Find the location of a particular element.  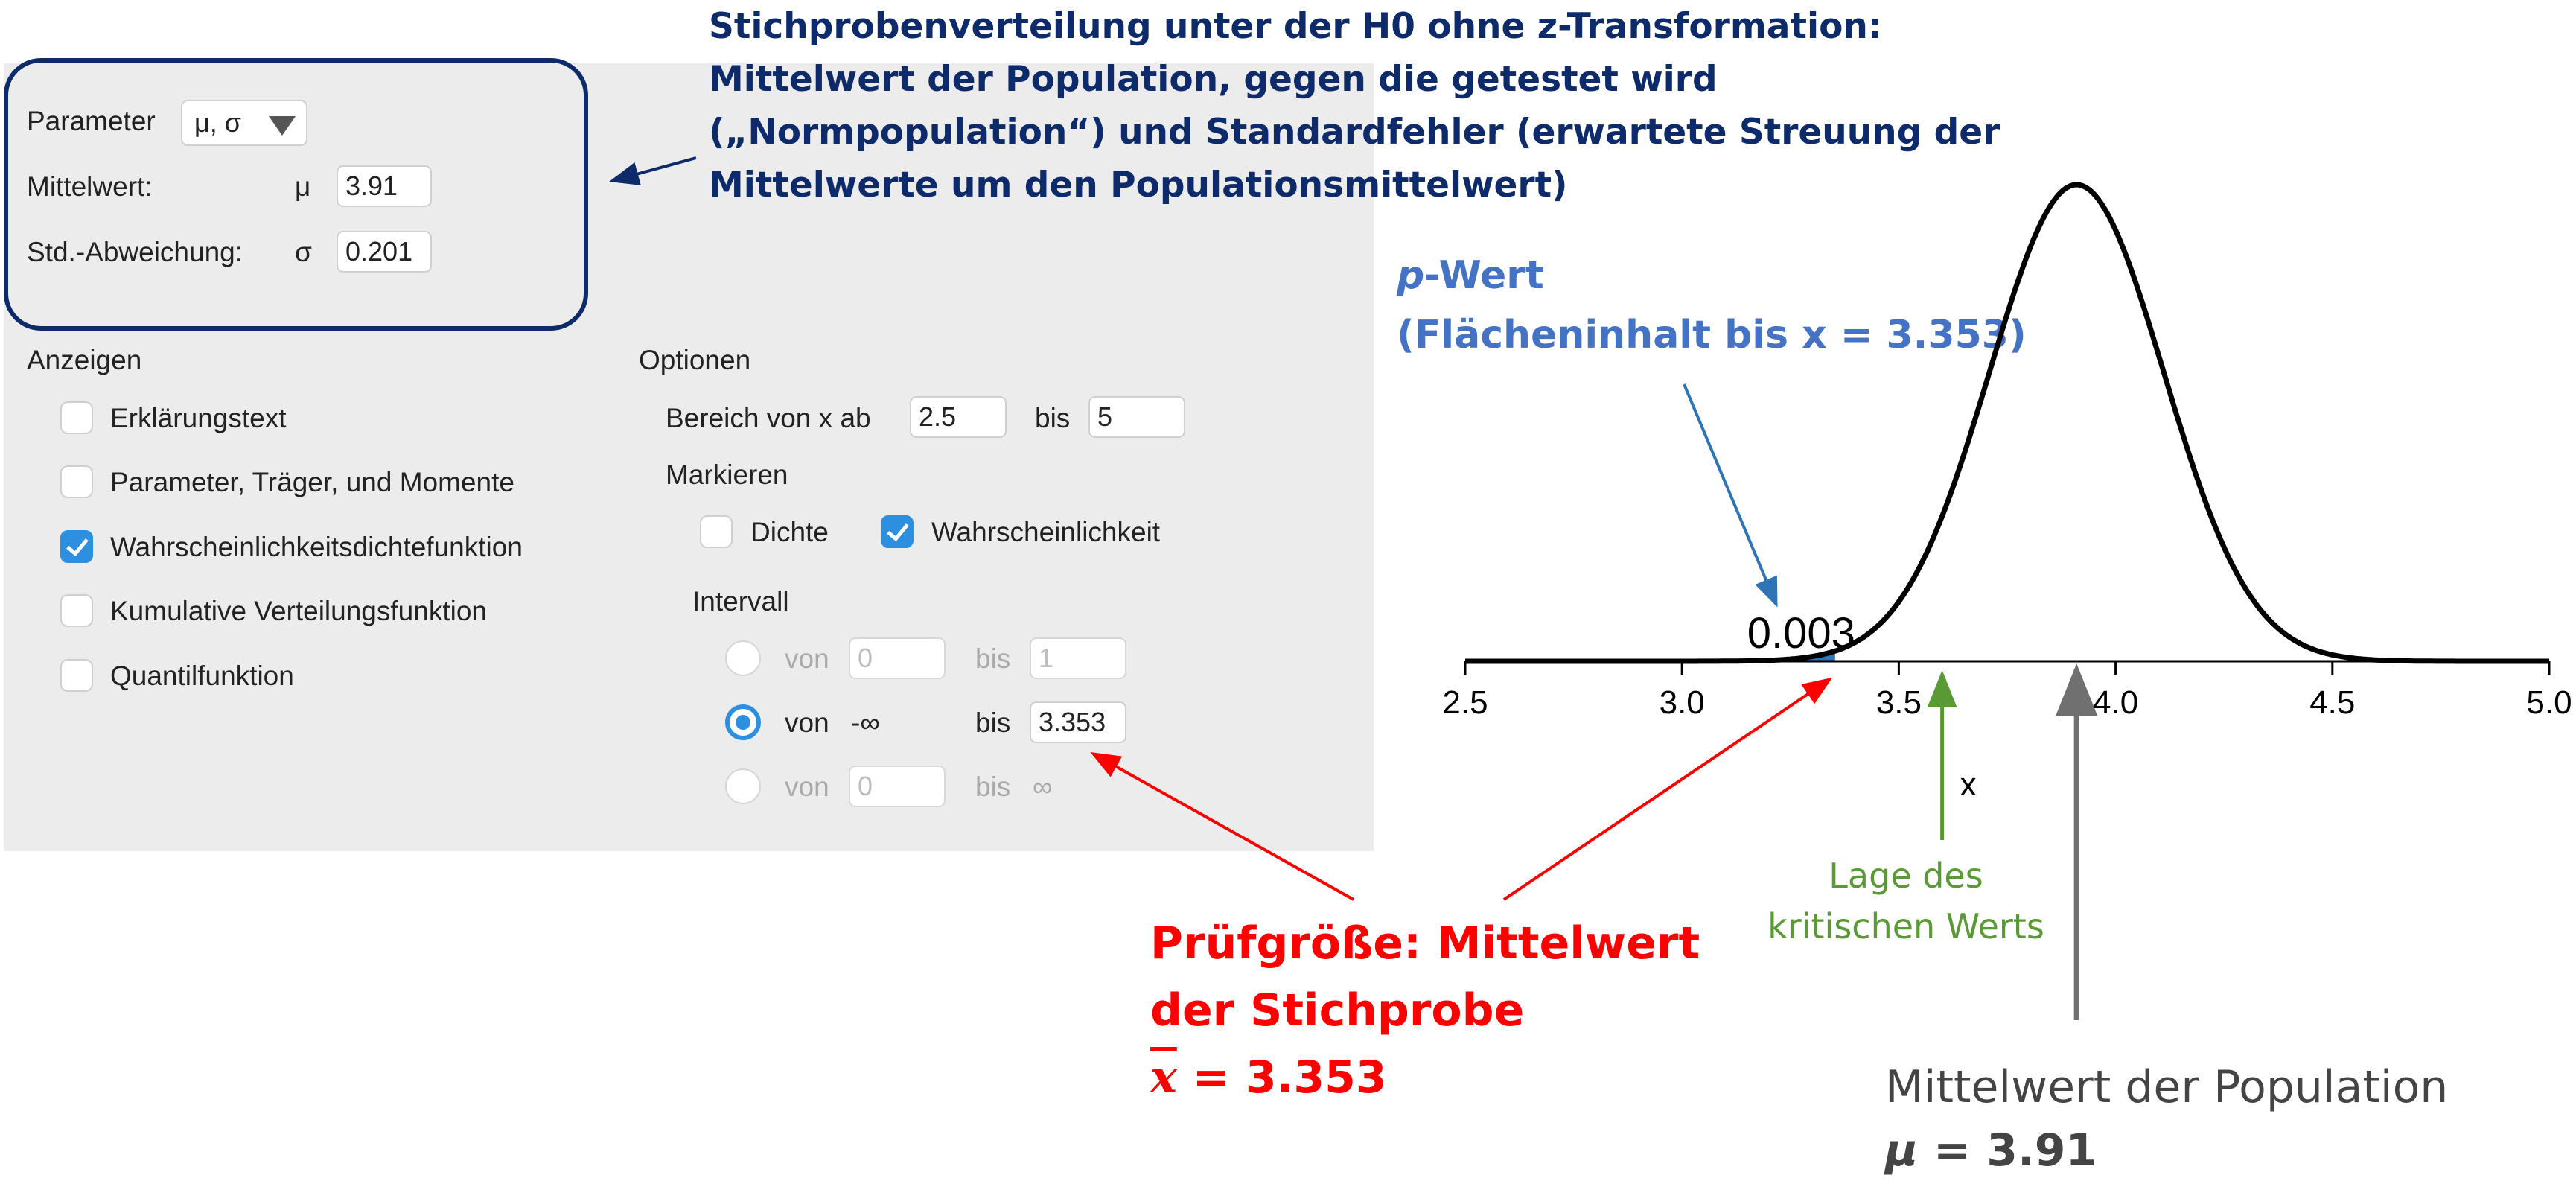

dichte-checkbox is located at coordinates (716, 531).